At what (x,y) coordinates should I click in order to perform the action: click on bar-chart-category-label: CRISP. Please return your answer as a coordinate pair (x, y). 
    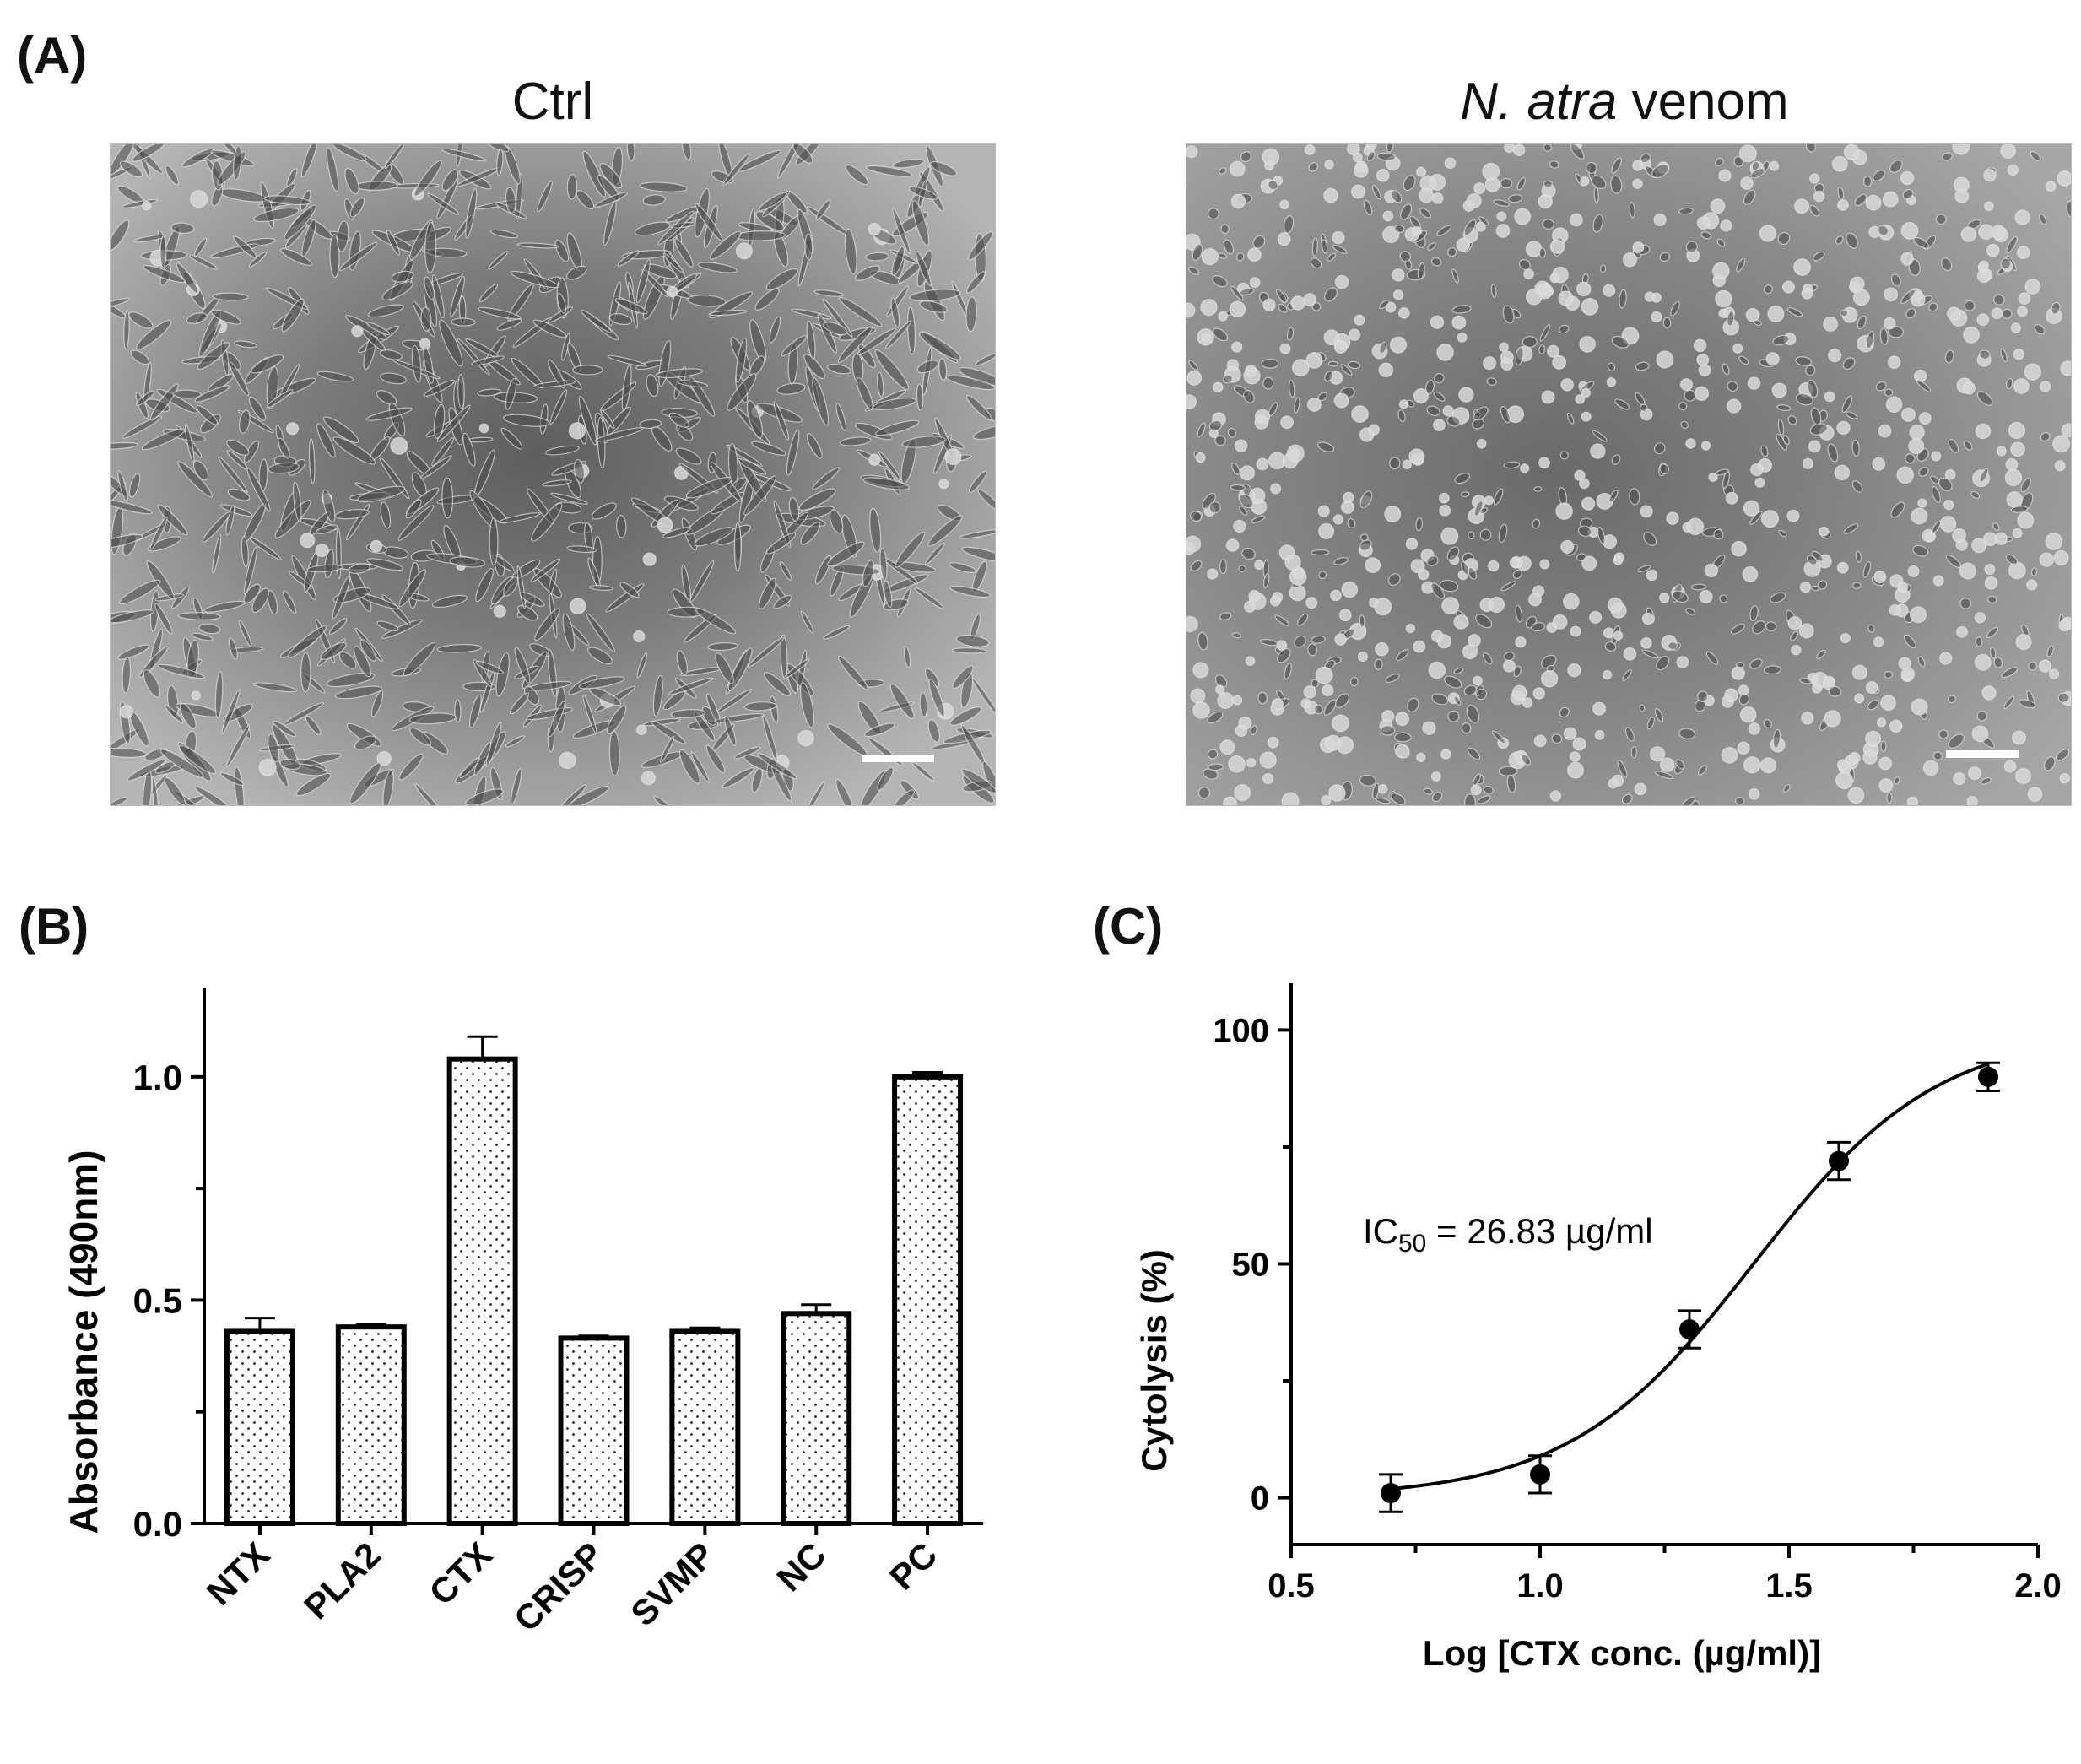
    Looking at the image, I should click on (558, 1586).